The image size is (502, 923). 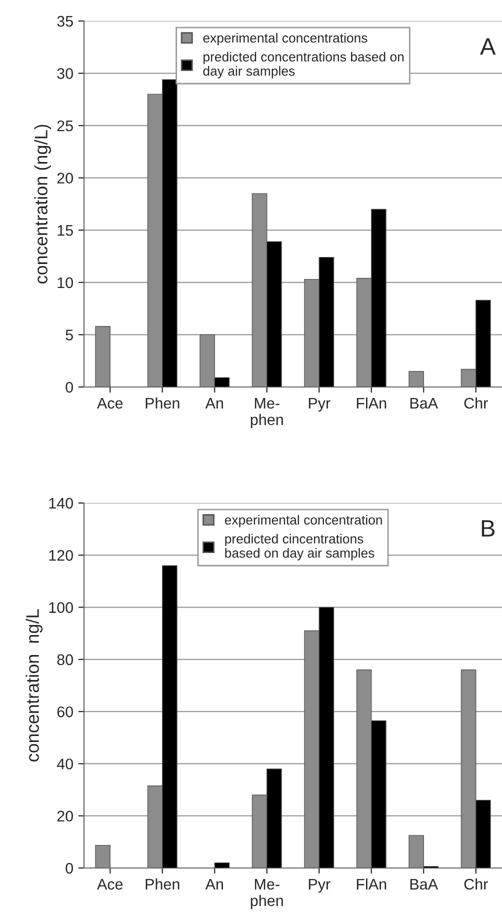 What do you see at coordinates (285, 39) in the screenshot?
I see `legend-label: experimental concentrations` at bounding box center [285, 39].